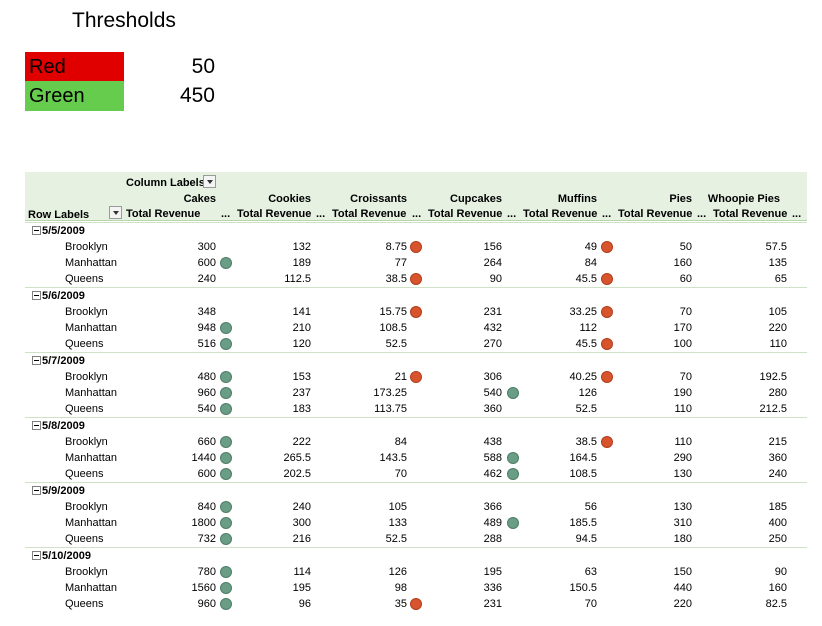 This screenshot has width=822, height=626. What do you see at coordinates (203, 588) in the screenshot?
I see `value-cell-cakes: 1560` at bounding box center [203, 588].